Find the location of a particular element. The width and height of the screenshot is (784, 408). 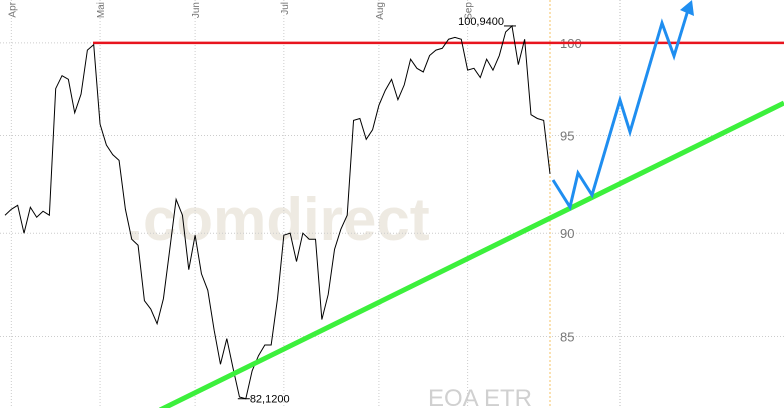

x-tick-label: Aug is located at coordinates (380, 11).